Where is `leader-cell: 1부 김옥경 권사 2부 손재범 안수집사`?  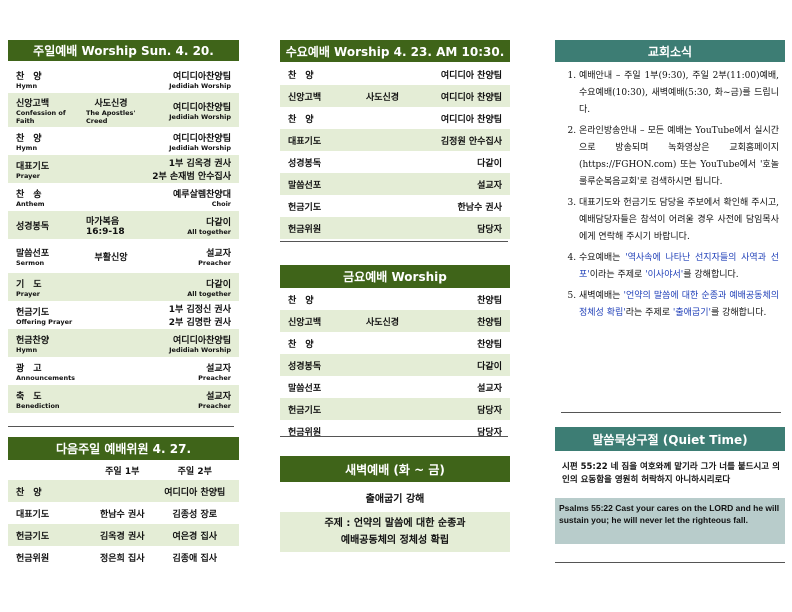
leader-cell: 1부 김옥경 권사 2부 손재범 안수집사 is located at coordinates (183, 169).